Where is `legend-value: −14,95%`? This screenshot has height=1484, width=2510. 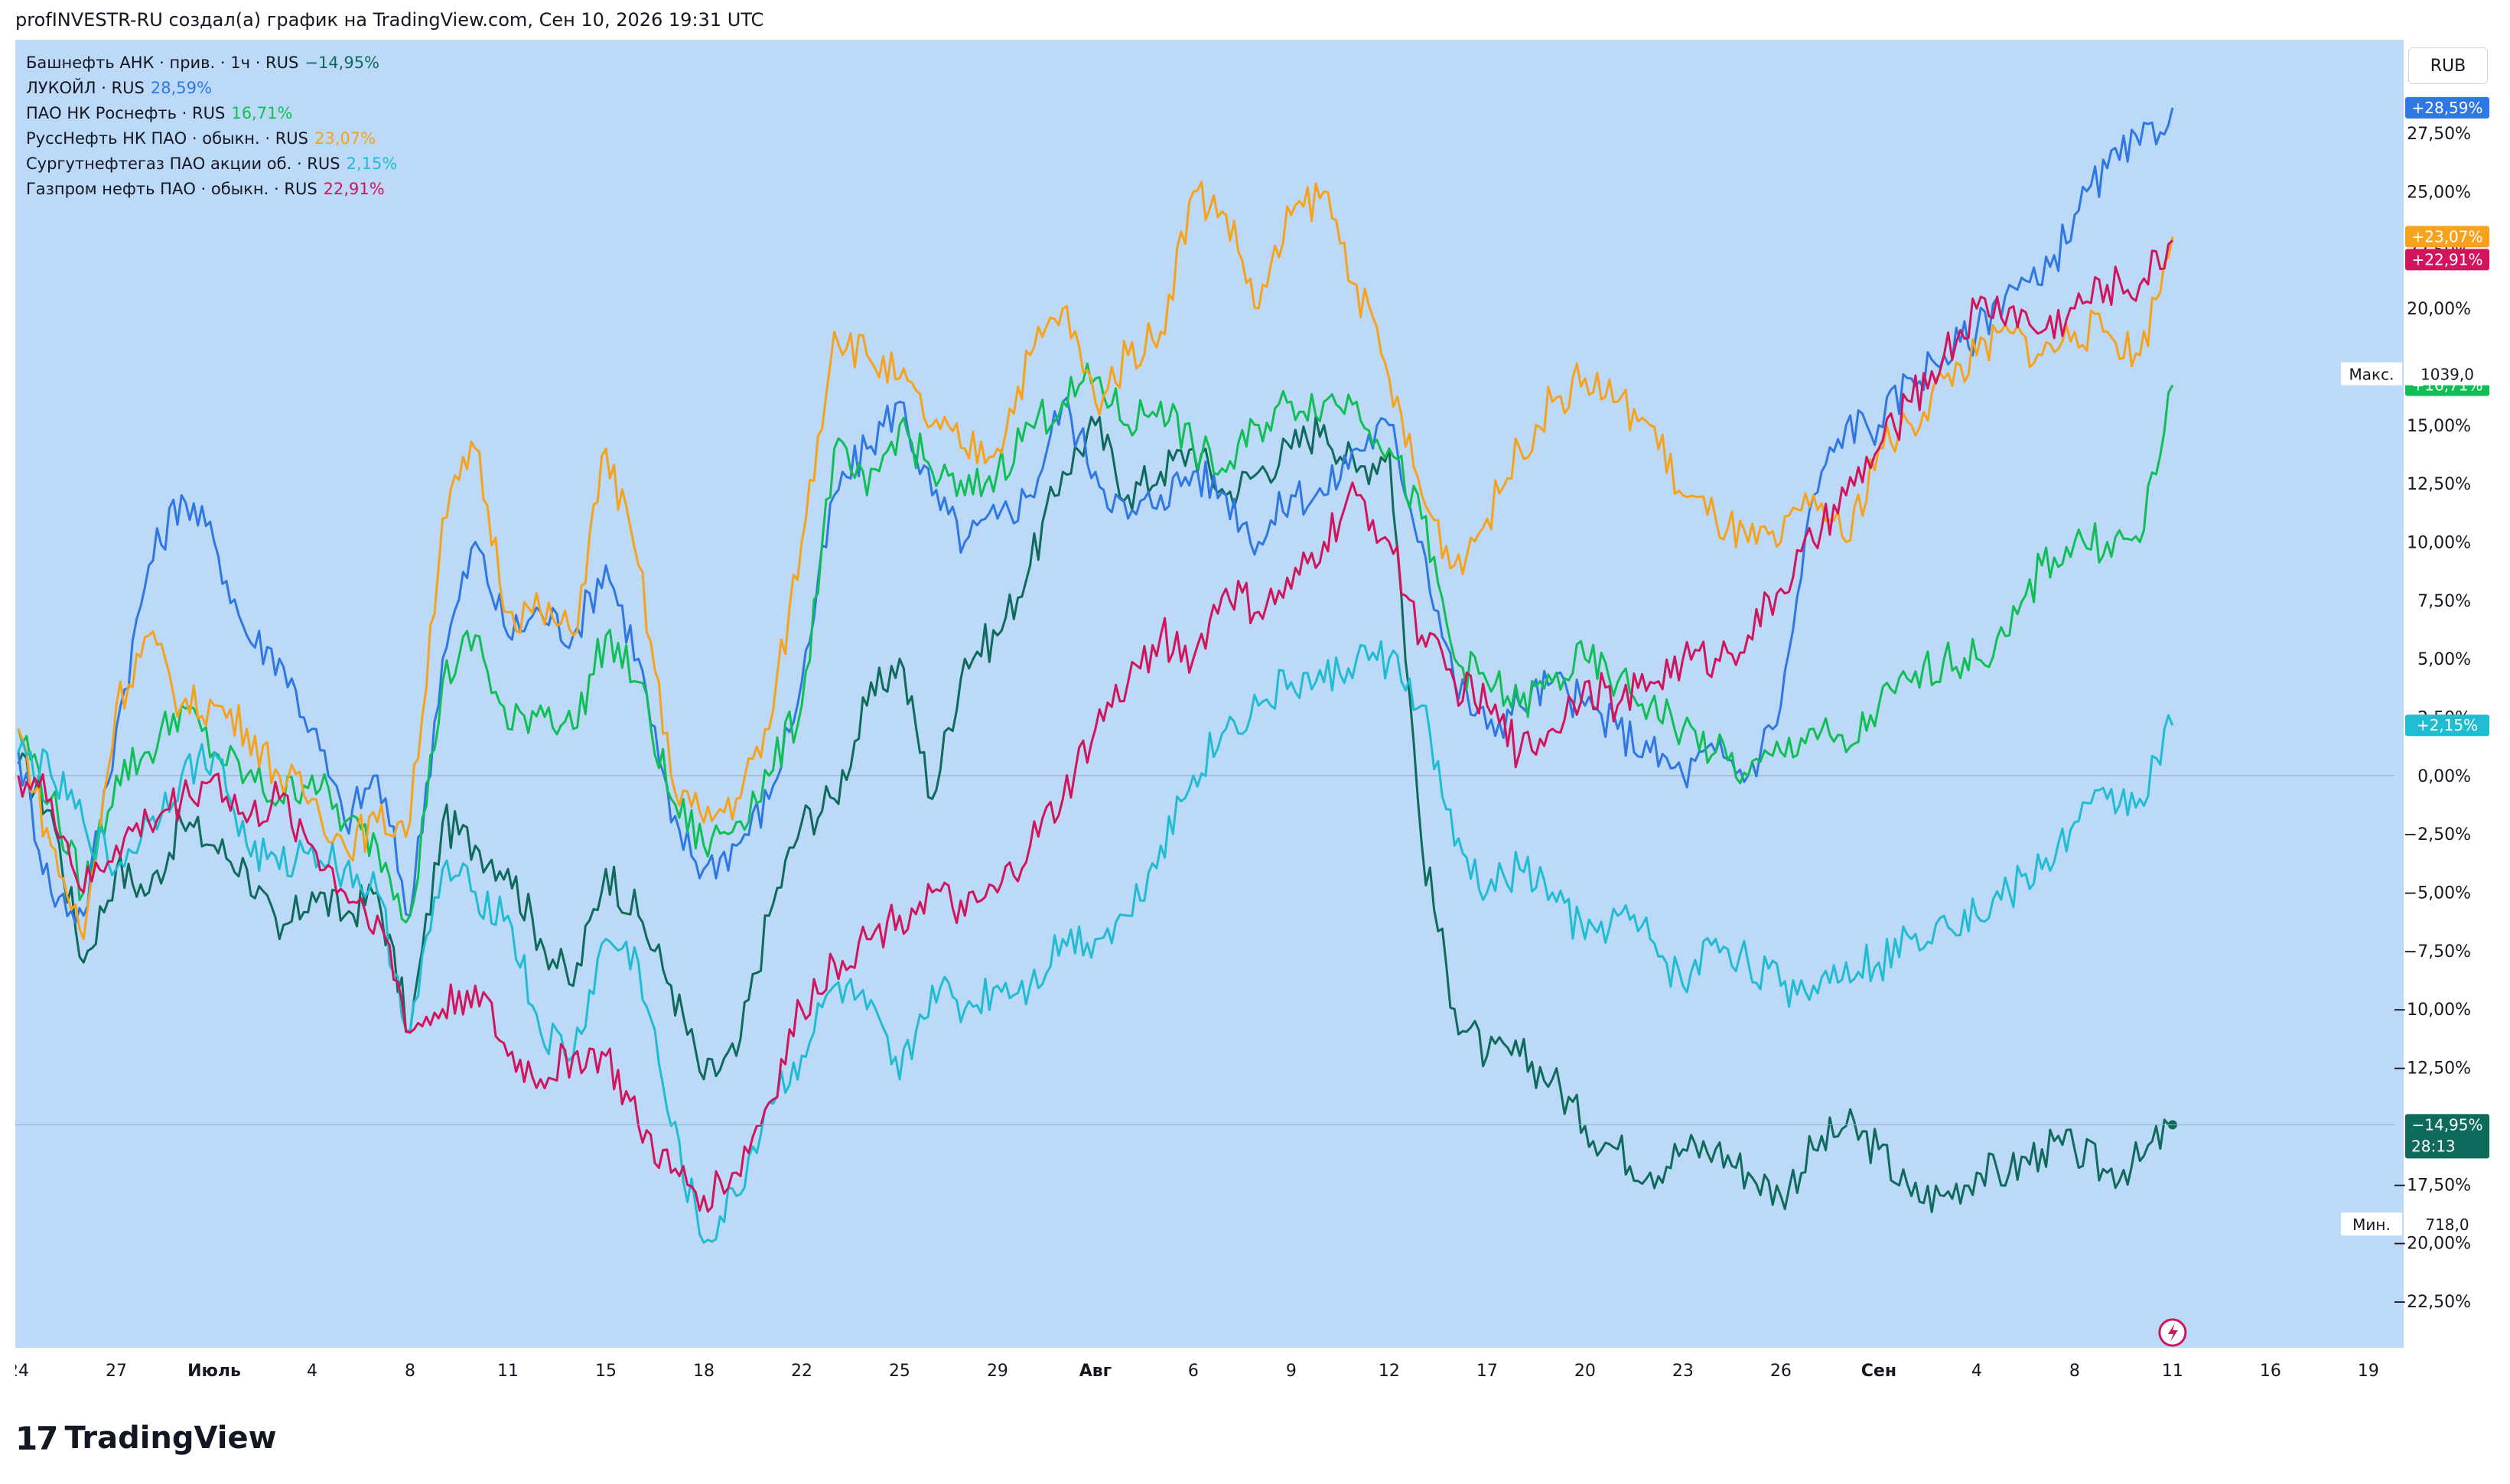 legend-value: −14,95% is located at coordinates (342, 63).